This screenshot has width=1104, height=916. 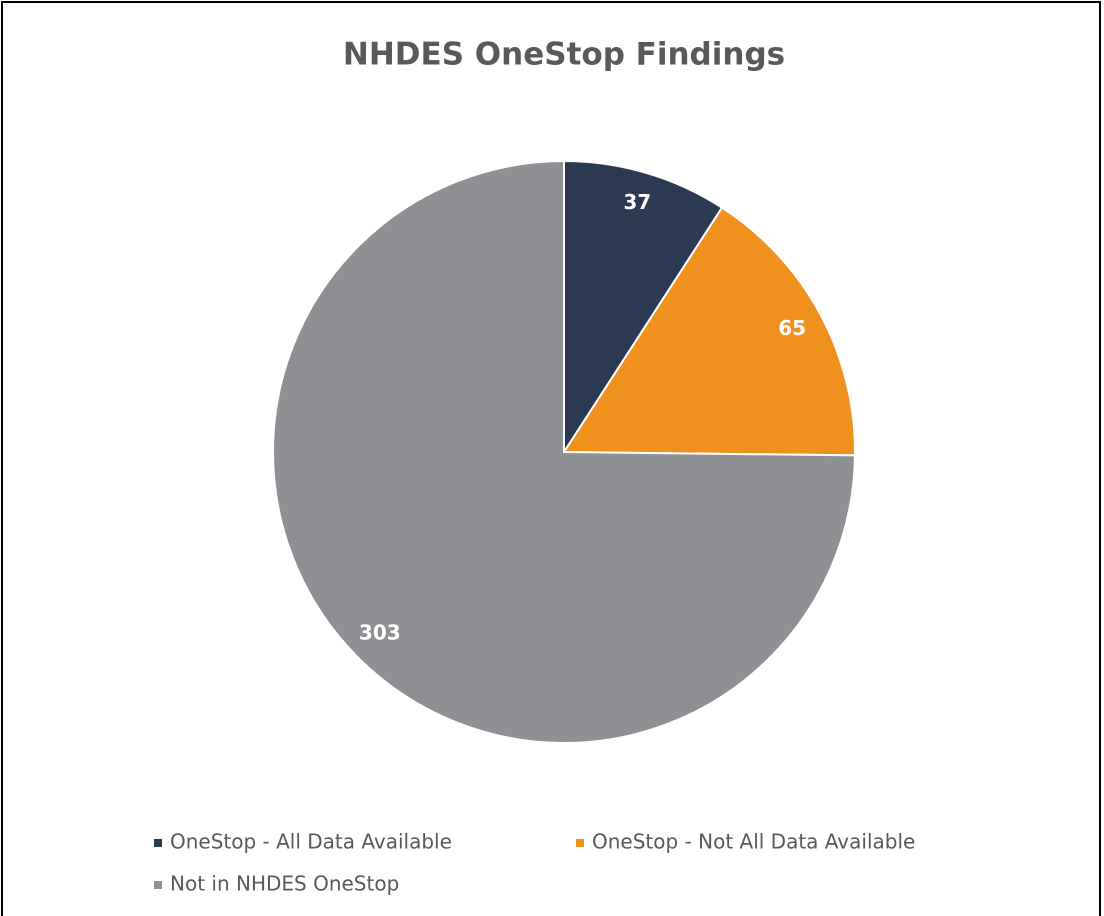 What do you see at coordinates (380, 633) in the screenshot?
I see `data-label: 303` at bounding box center [380, 633].